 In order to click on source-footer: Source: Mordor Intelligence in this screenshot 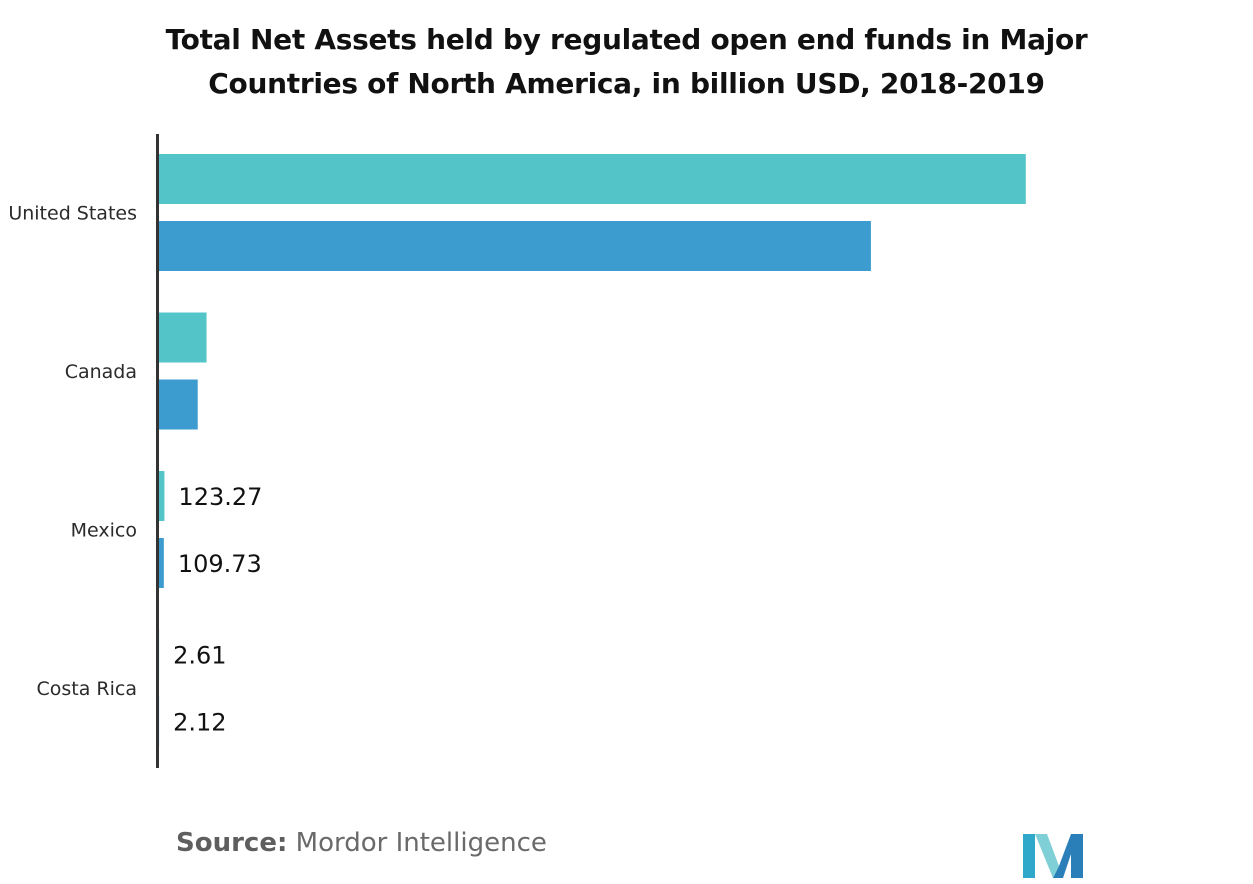, I will do `click(361, 843)`.